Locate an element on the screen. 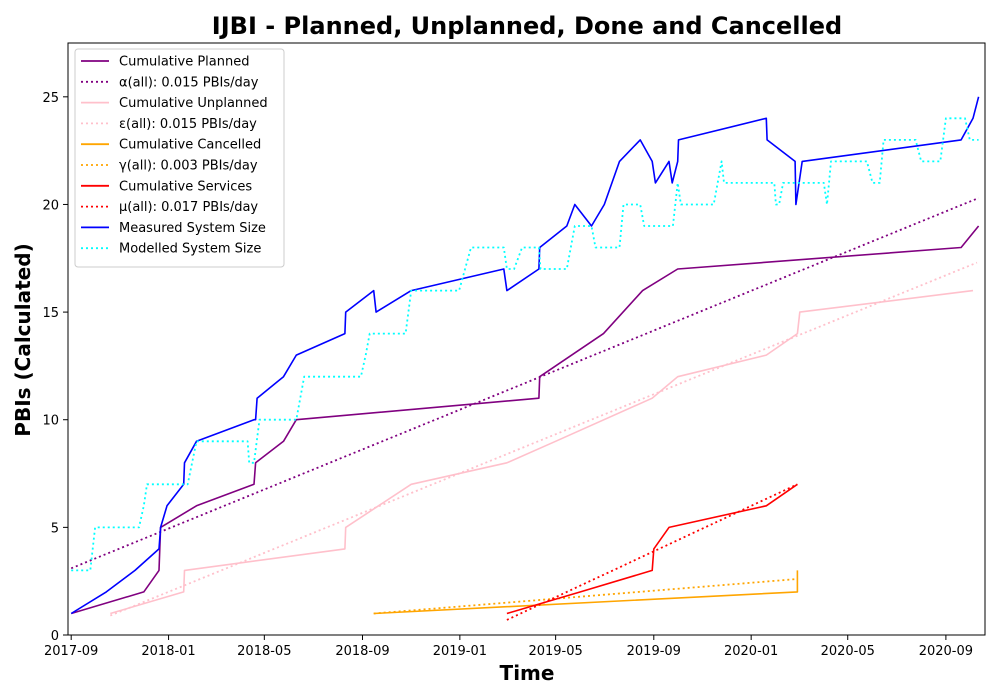 The image size is (1000, 700). legend-label: ε(all): 0.015 PBIs/day is located at coordinates (188, 124).